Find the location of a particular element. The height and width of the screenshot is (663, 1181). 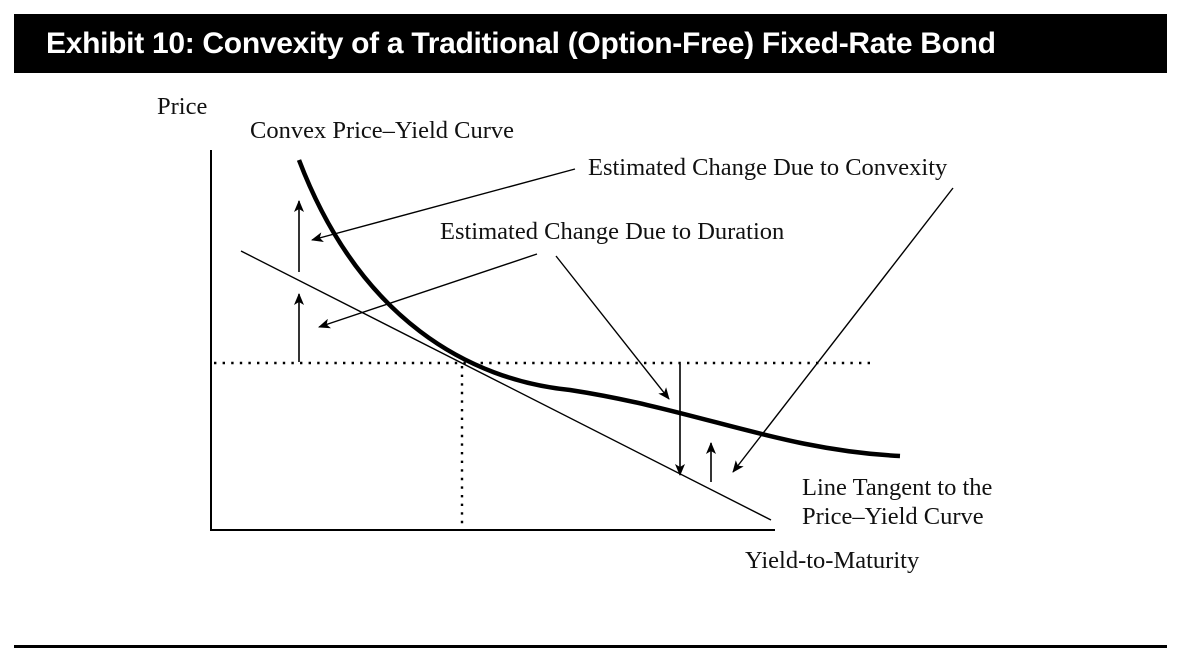

tangent-label-line2: Price–Yield Curve is located at coordinates (893, 516).